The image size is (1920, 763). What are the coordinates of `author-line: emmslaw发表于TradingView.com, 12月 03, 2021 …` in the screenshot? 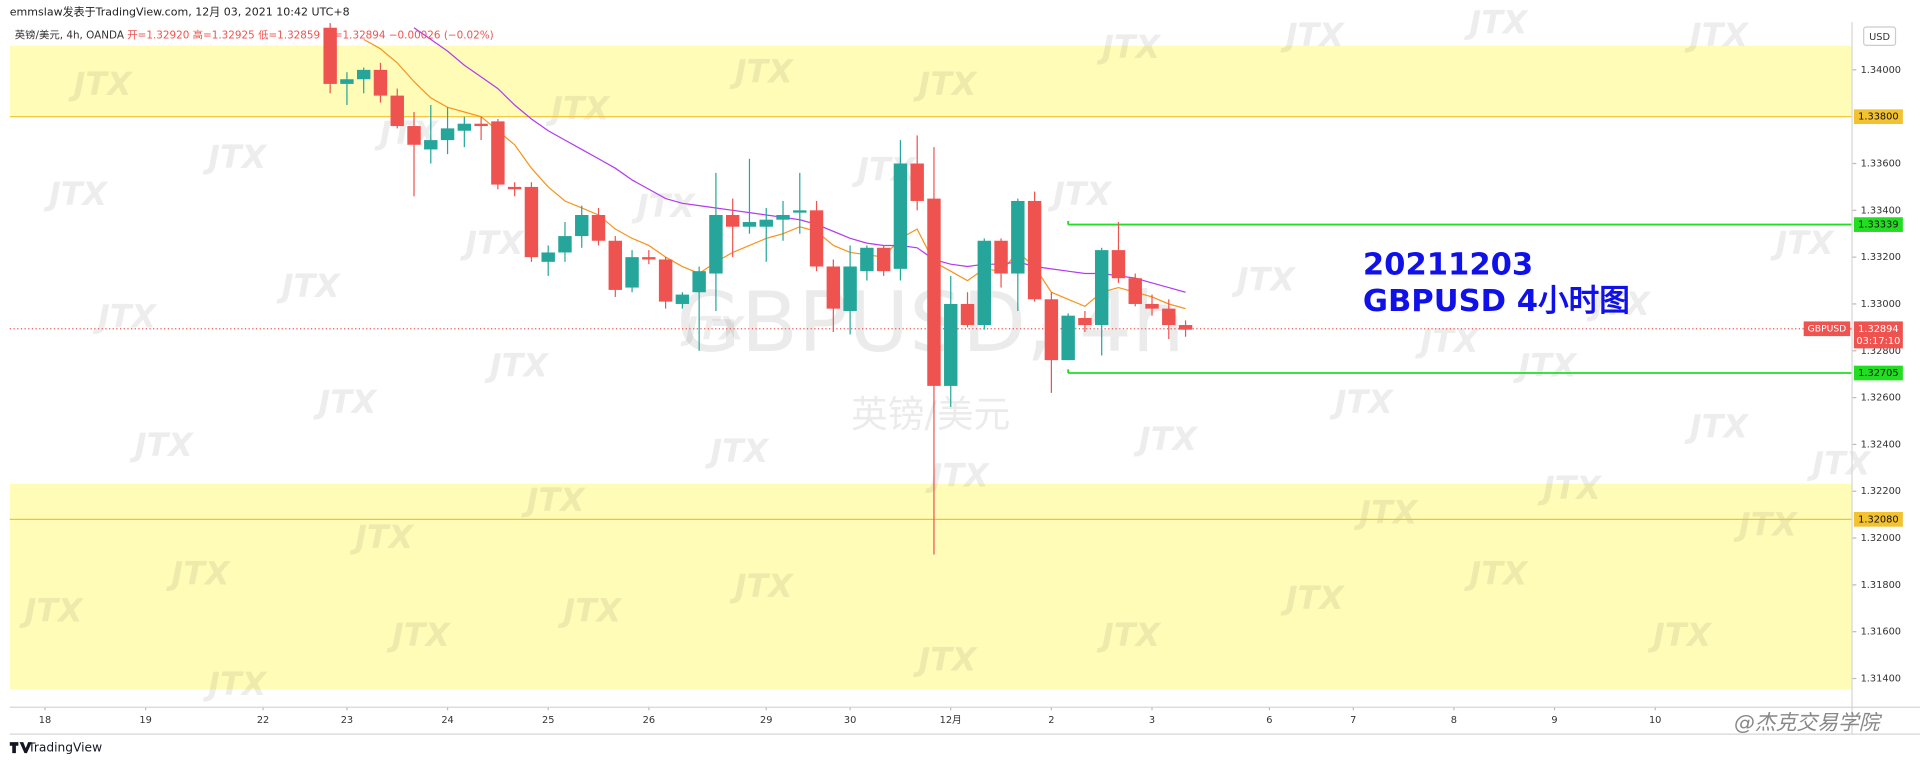 It's located at (180, 11).